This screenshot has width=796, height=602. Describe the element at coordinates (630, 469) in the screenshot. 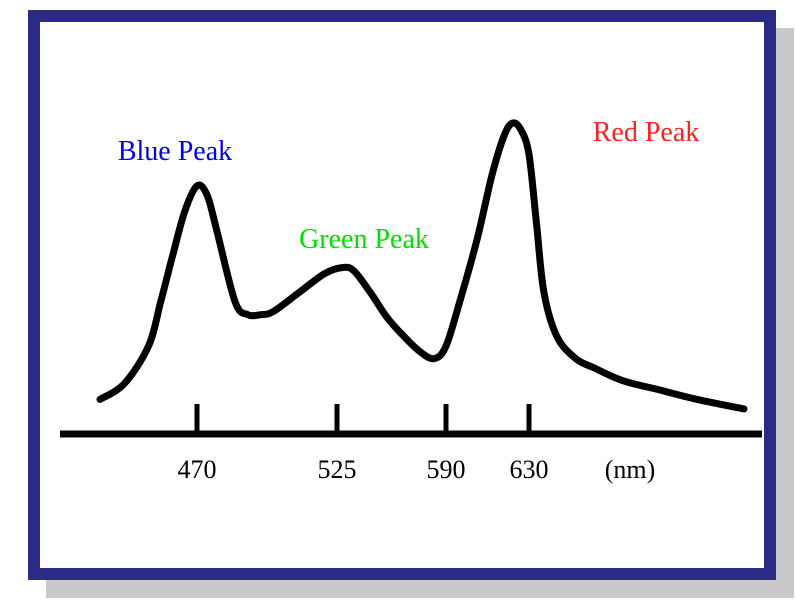

I see `x-axis-label: (nm)` at that location.